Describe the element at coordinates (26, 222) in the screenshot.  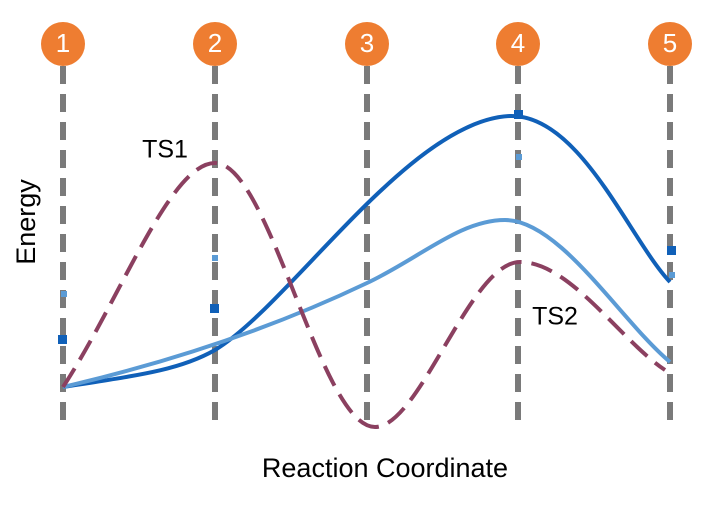
I see `y-axis-label: Energy` at that location.